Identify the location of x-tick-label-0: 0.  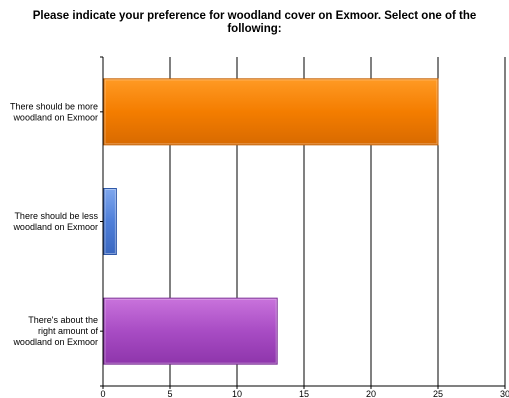
(102, 393).